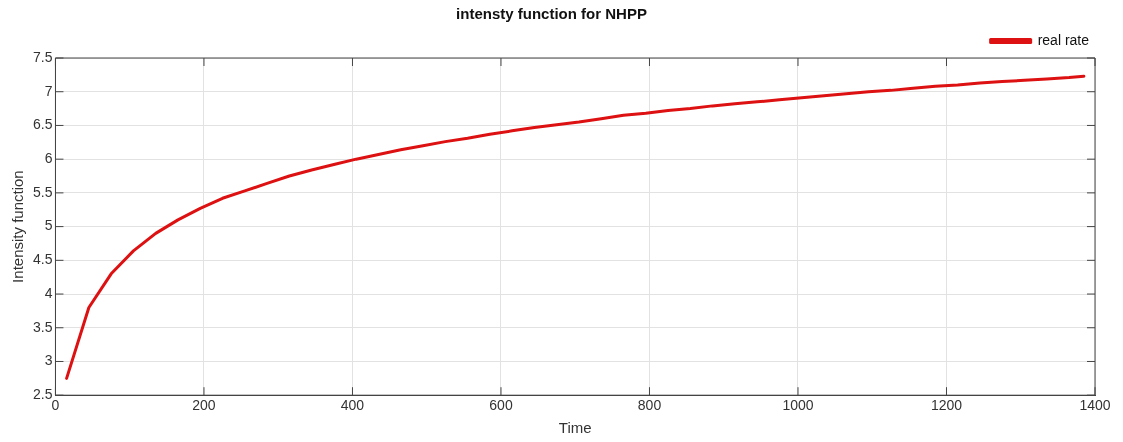 Image resolution: width=1123 pixels, height=442 pixels. I want to click on x-axis-title: Time, so click(575, 428).